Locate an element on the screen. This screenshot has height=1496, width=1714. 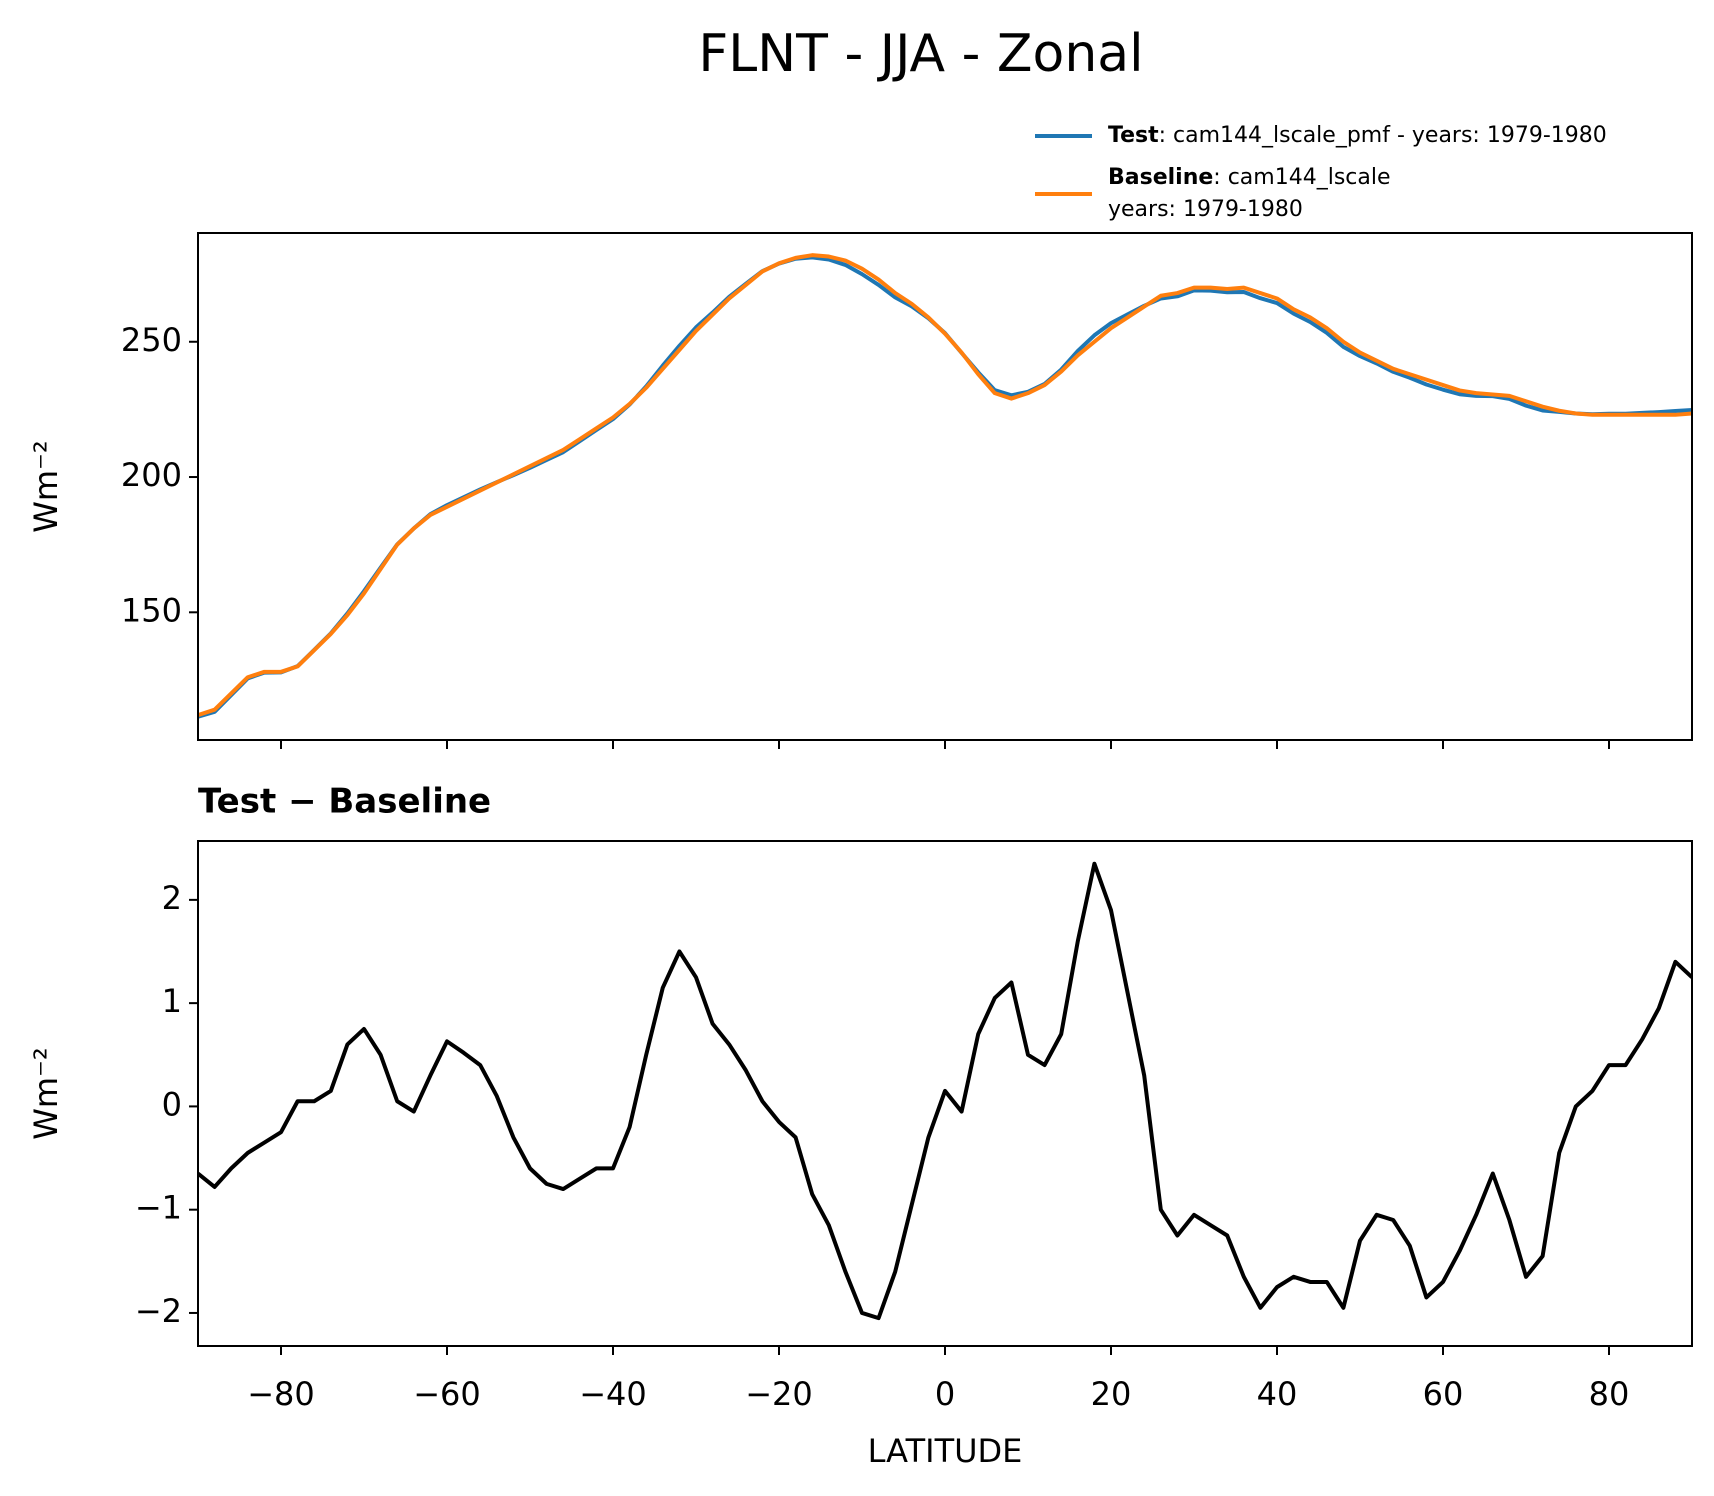
x-tick-label: −40 is located at coordinates (613, 1394).